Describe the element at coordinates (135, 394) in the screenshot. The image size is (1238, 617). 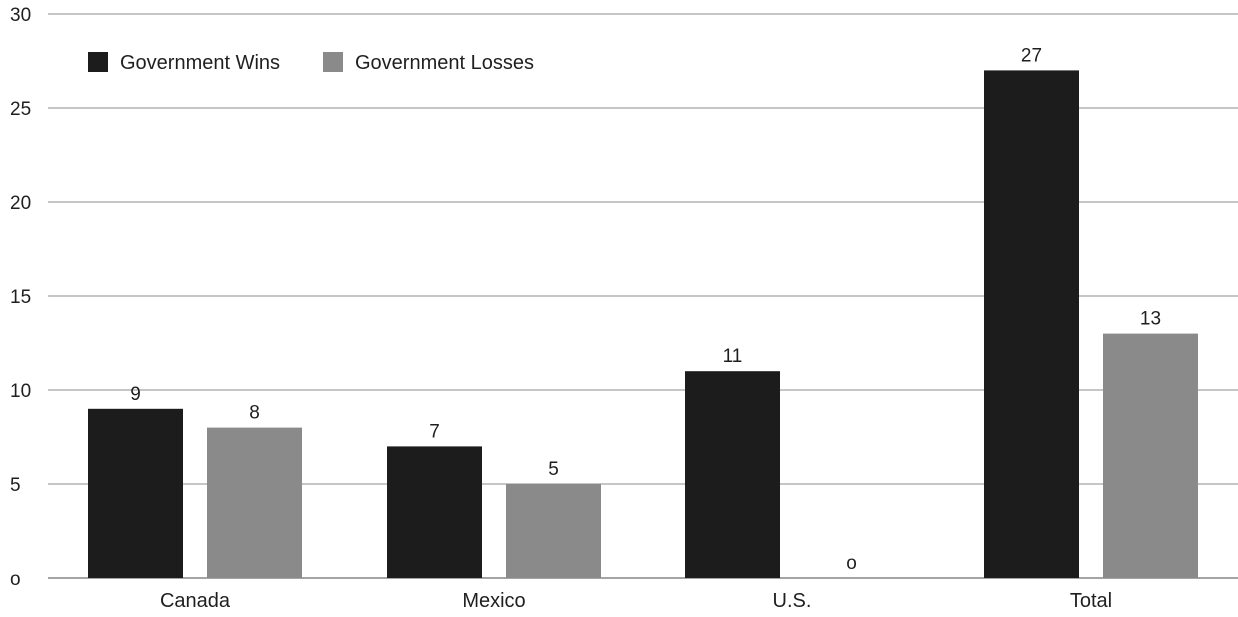
I see `data-label-government-wins-canada: 9` at that location.